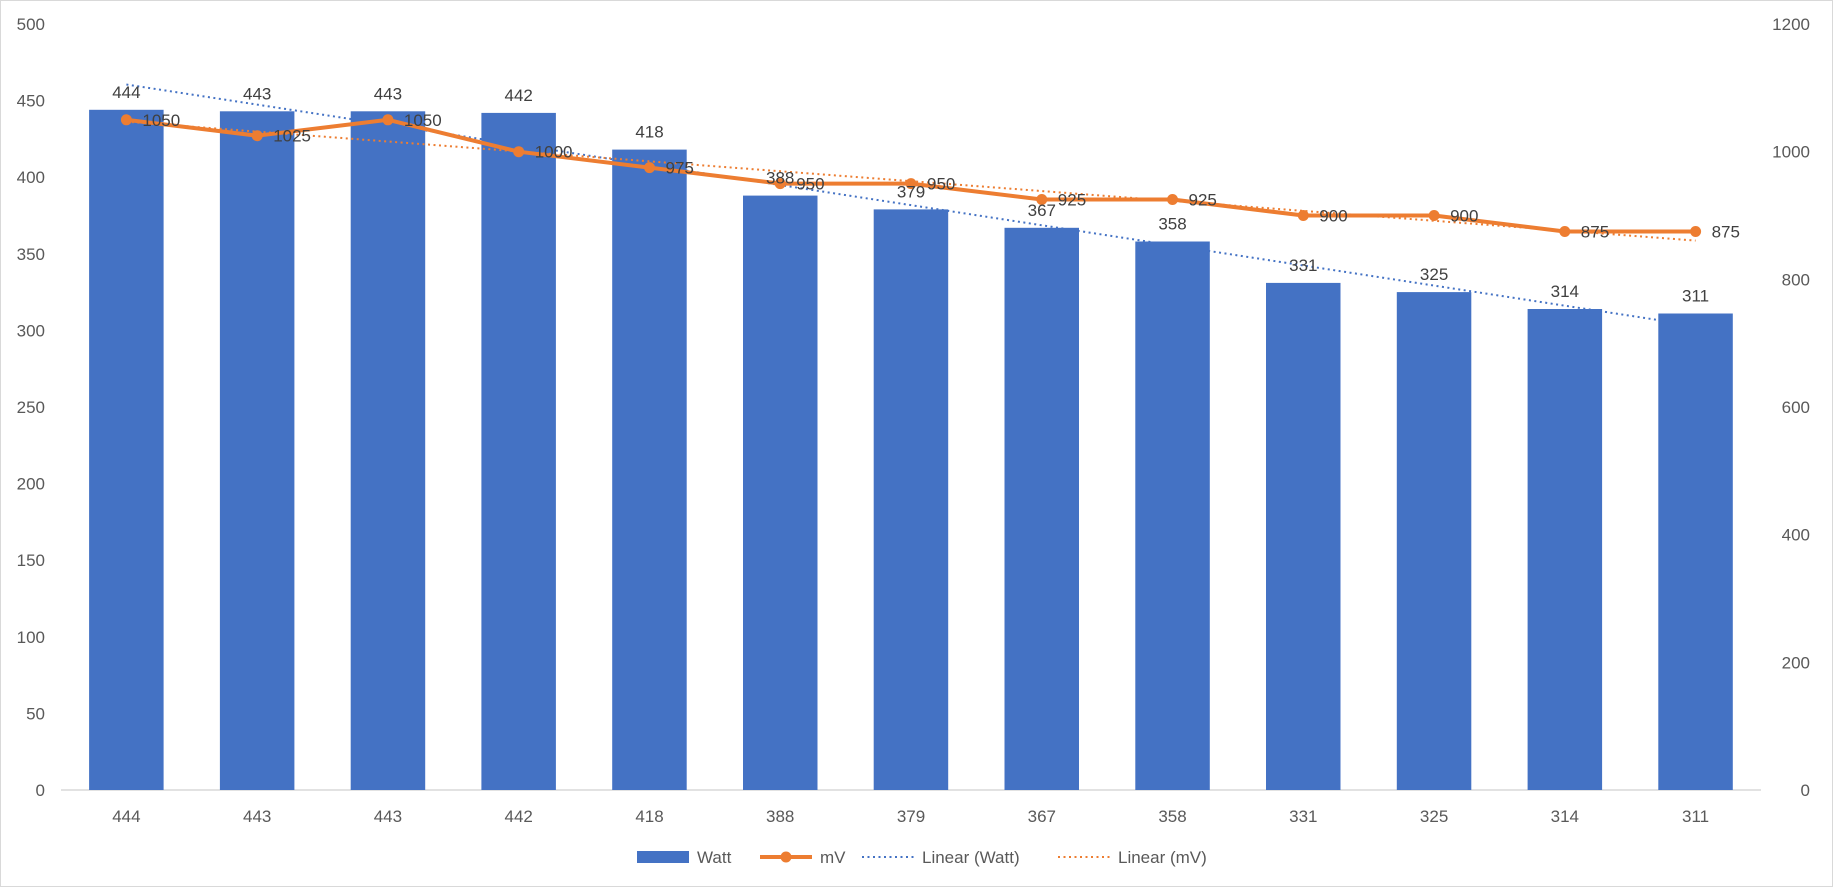 Image resolution: width=1833 pixels, height=891 pixels. What do you see at coordinates (35, 713) in the screenshot?
I see `y-tick-label: 50` at bounding box center [35, 713].